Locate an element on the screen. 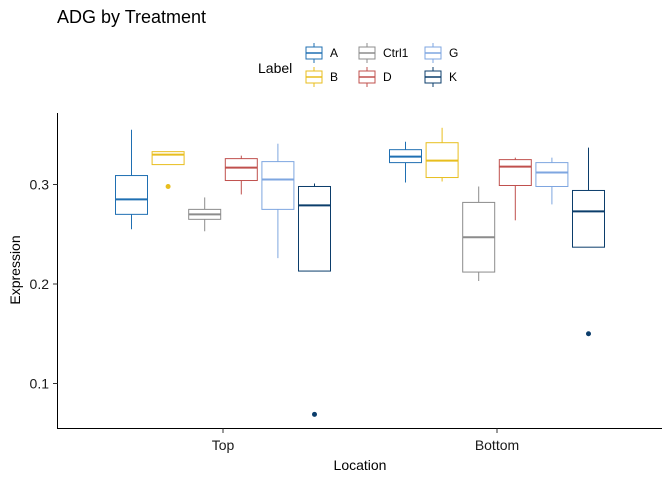  y-tick-label: 0.2 is located at coordinates (40, 284).